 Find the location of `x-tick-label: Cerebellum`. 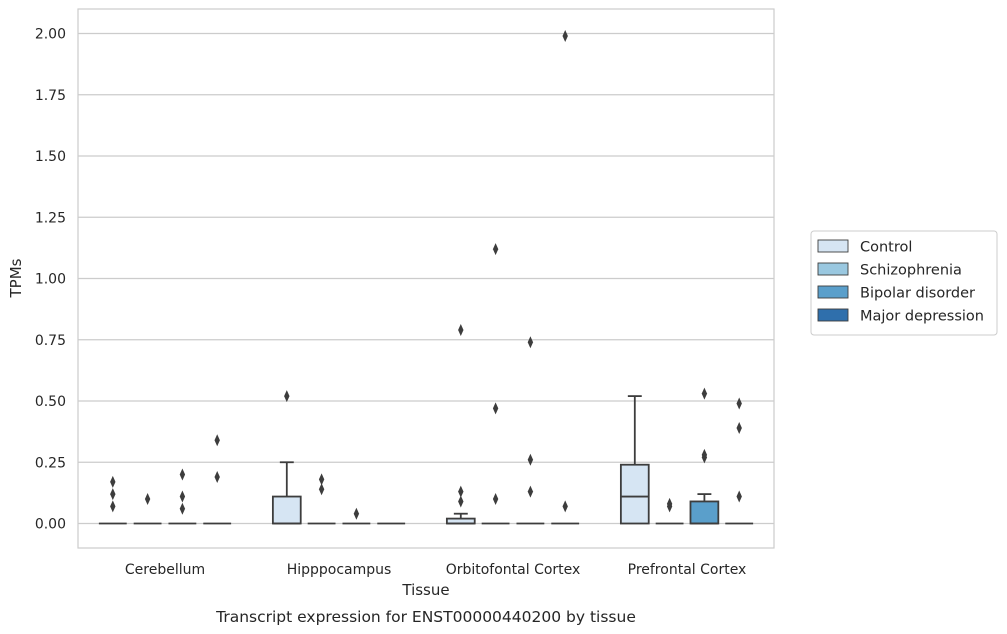

x-tick-label: Cerebellum is located at coordinates (165, 570).